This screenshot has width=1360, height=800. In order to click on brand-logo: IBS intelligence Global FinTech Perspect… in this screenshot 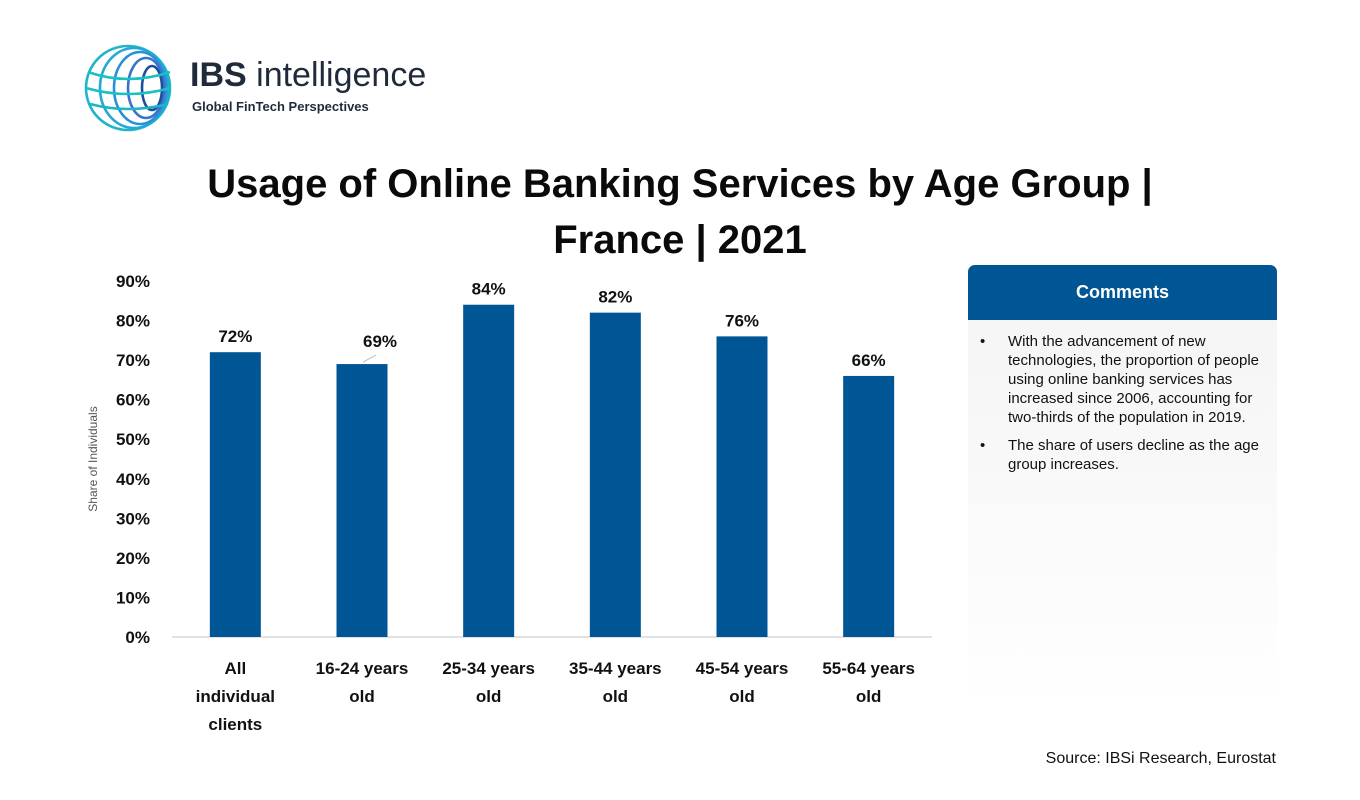, I will do `click(254, 88)`.